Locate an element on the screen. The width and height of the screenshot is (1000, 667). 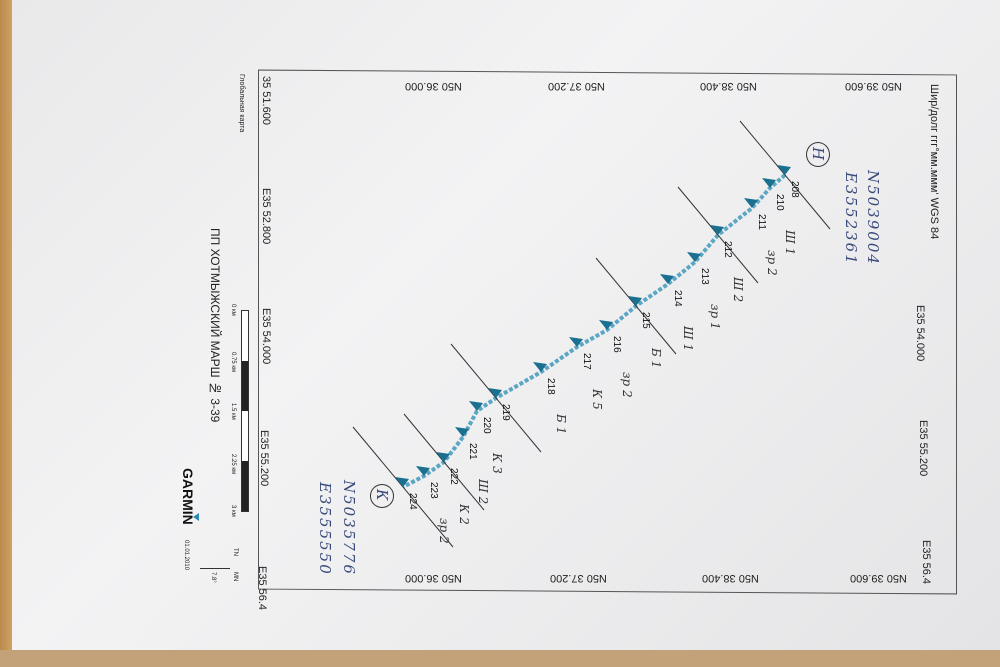
waypoint-label: 214 is located at coordinates (677, 298).